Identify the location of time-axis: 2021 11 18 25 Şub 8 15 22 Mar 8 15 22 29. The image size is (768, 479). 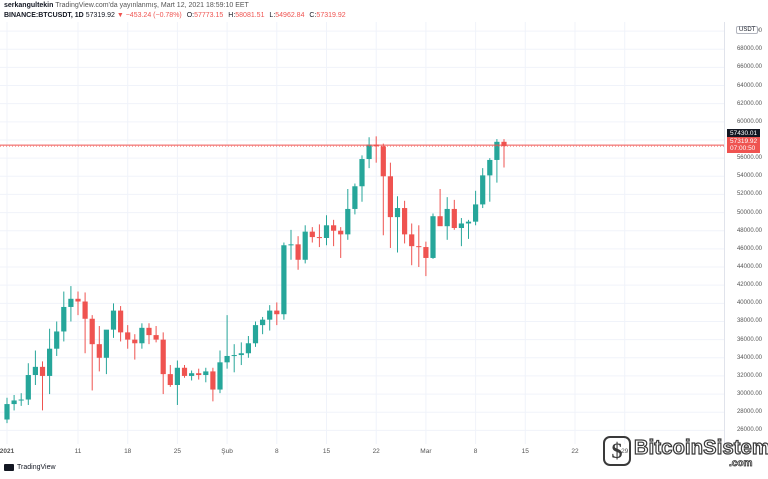
(362, 454).